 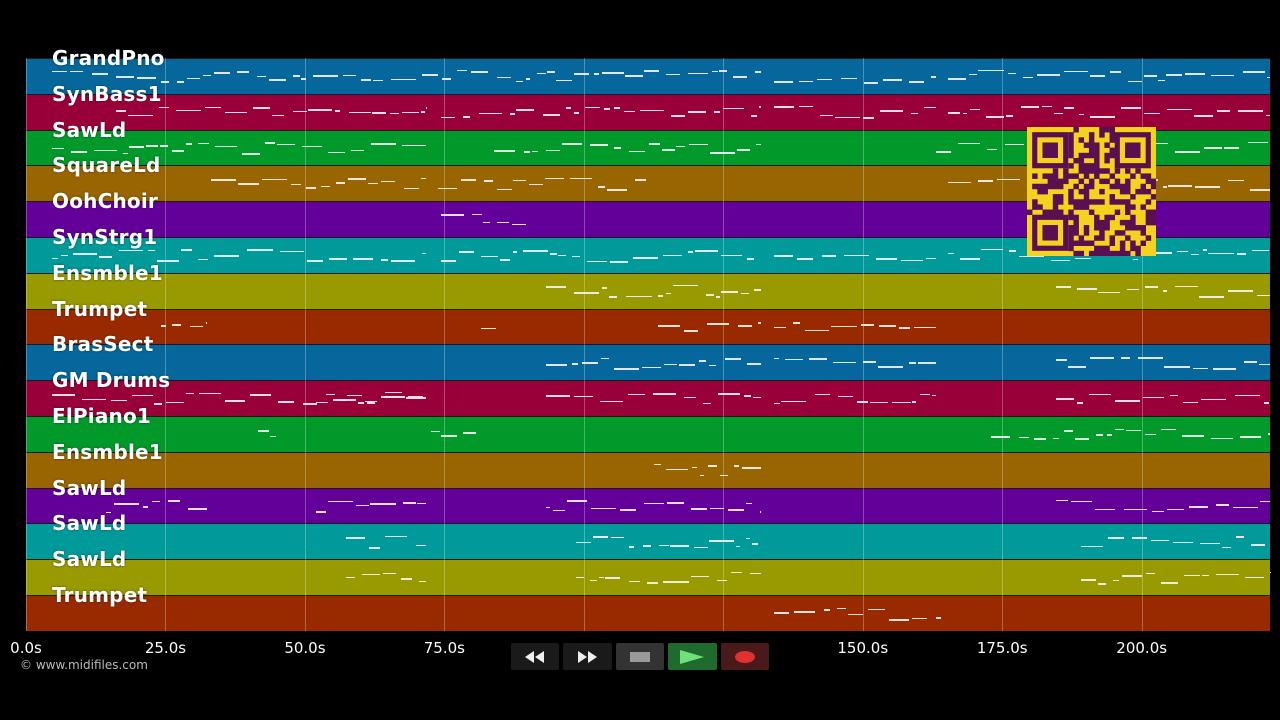 I want to click on fast-forward-button, so click(x=587, y=656).